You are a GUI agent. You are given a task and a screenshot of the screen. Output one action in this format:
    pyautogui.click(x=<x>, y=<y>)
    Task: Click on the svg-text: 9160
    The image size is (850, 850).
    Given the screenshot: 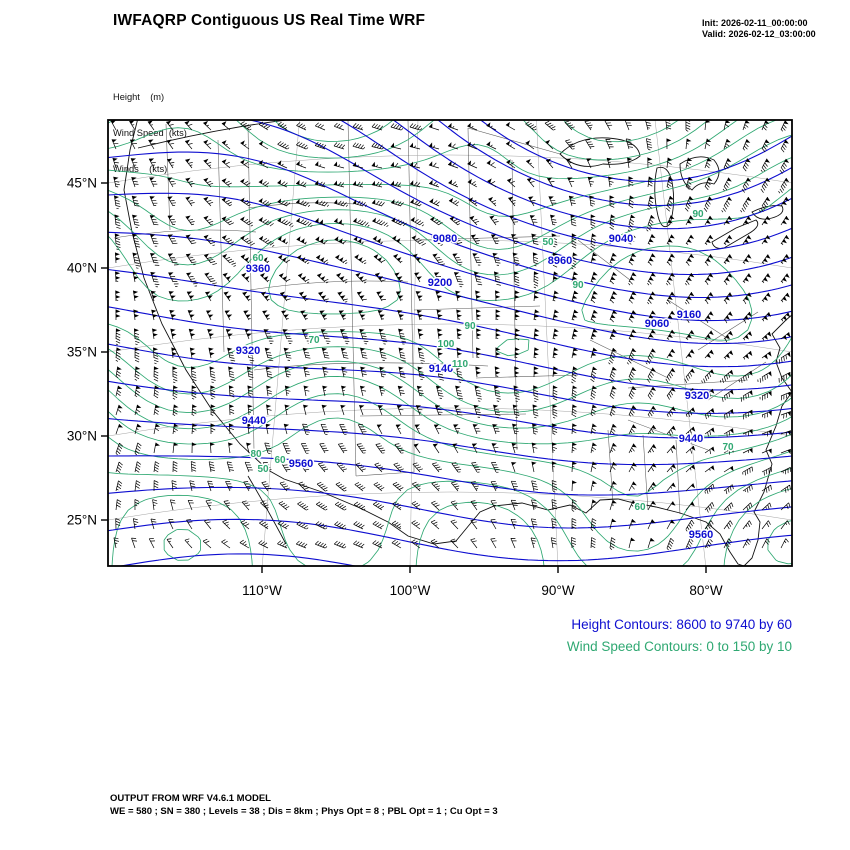 What is the action you would take?
    pyautogui.click(x=689, y=315)
    